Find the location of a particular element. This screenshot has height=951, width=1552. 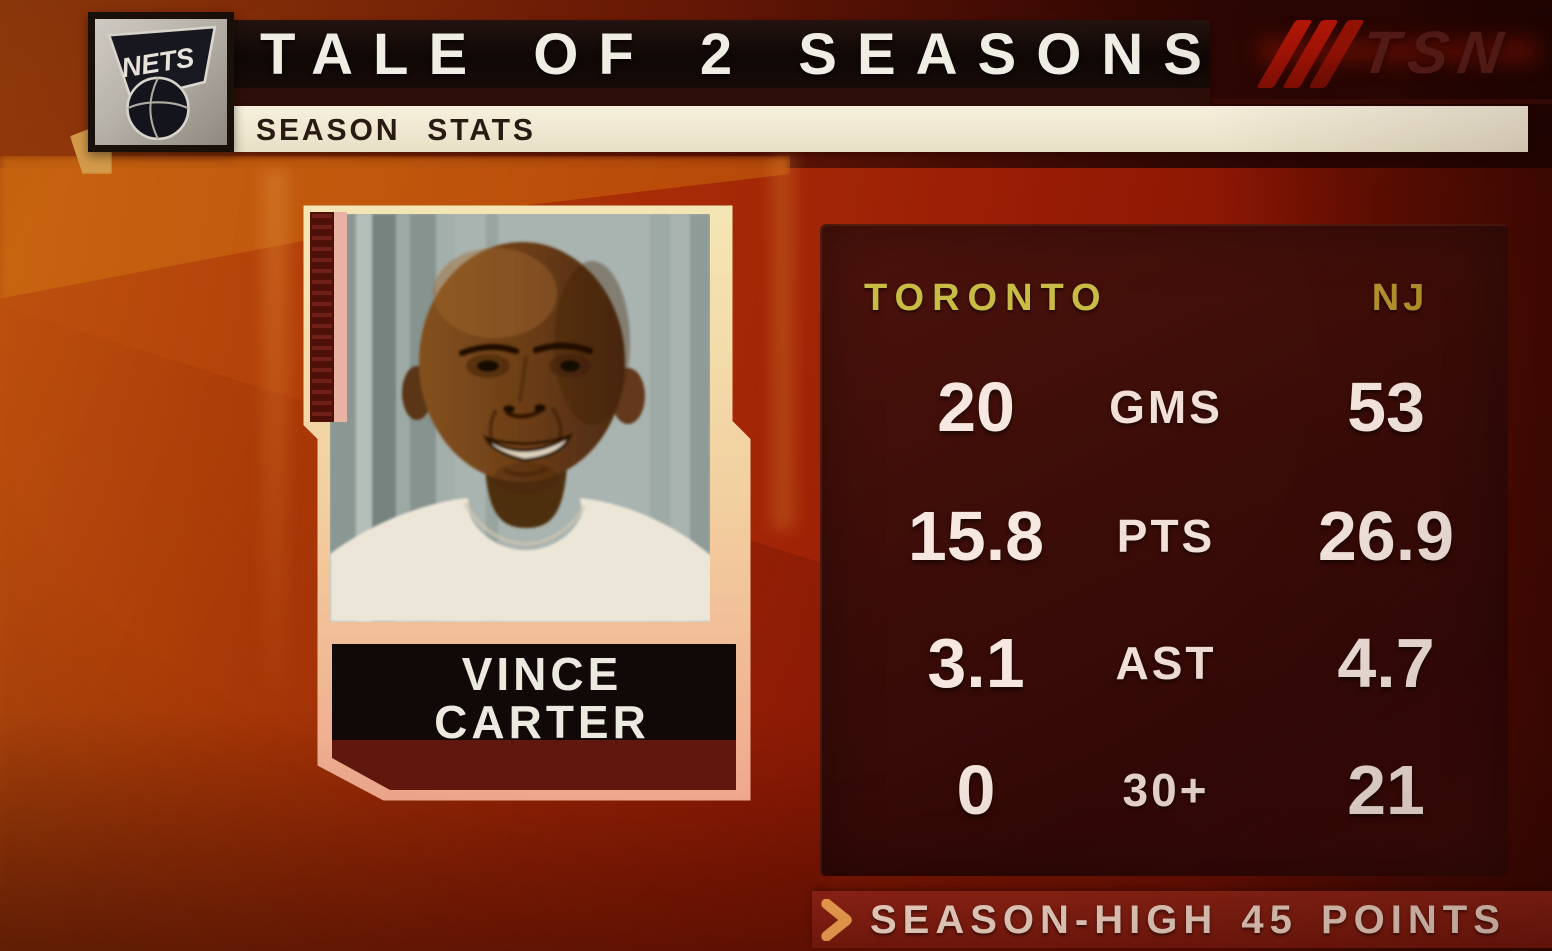

toronto-value: 15.8 is located at coordinates (976, 536).